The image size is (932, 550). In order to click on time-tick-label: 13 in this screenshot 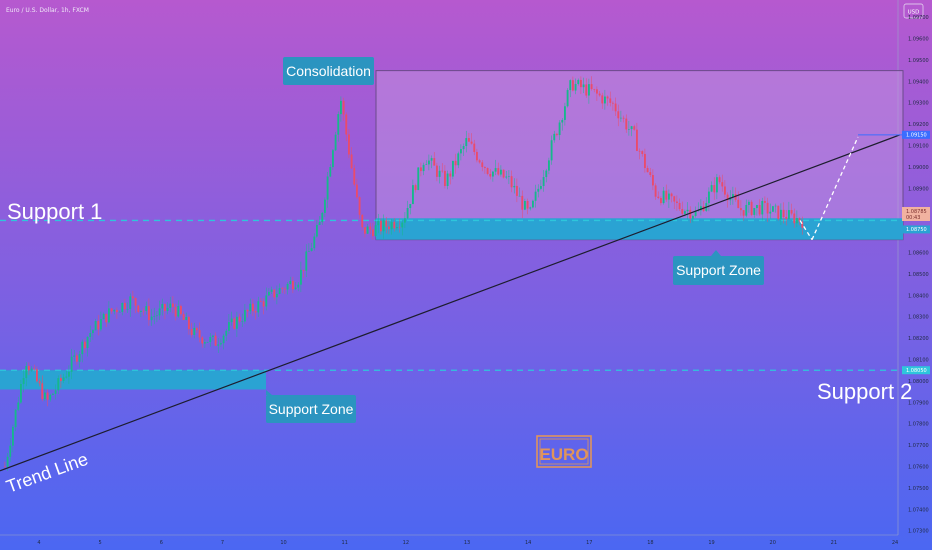, I will do `click(467, 543)`.